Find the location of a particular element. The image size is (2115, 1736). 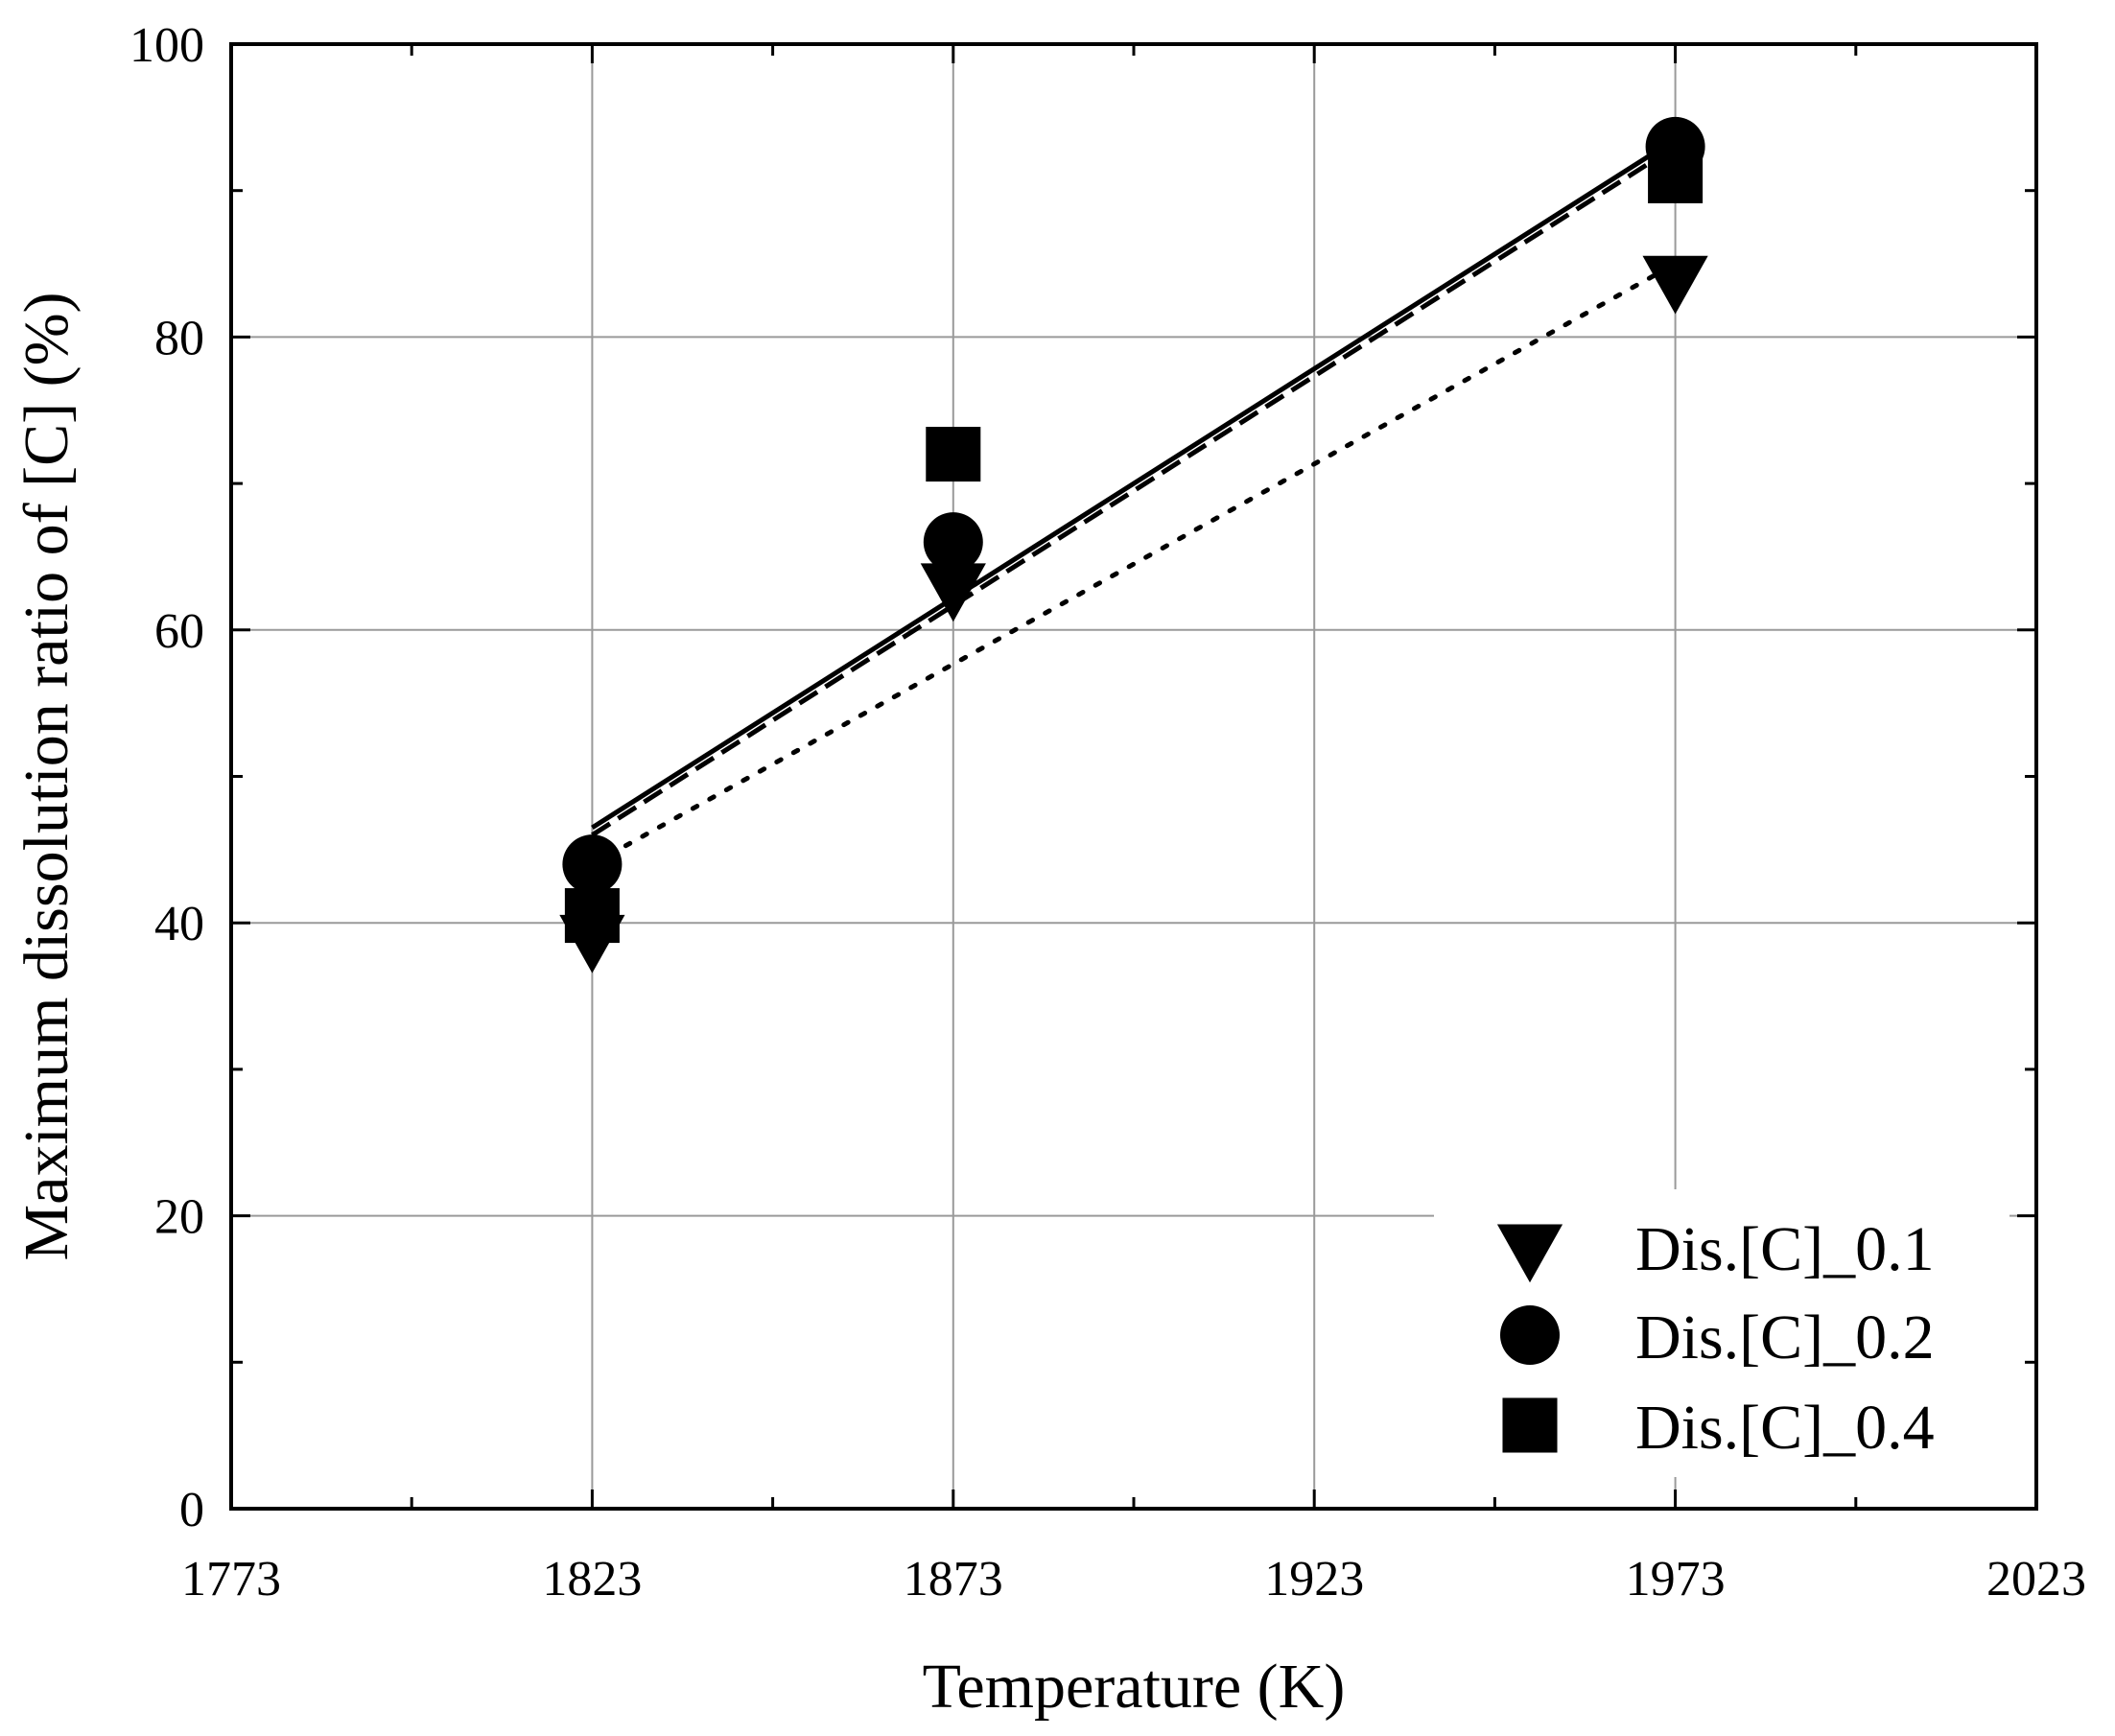

x-tick-label: 1923 is located at coordinates (1314, 1579).